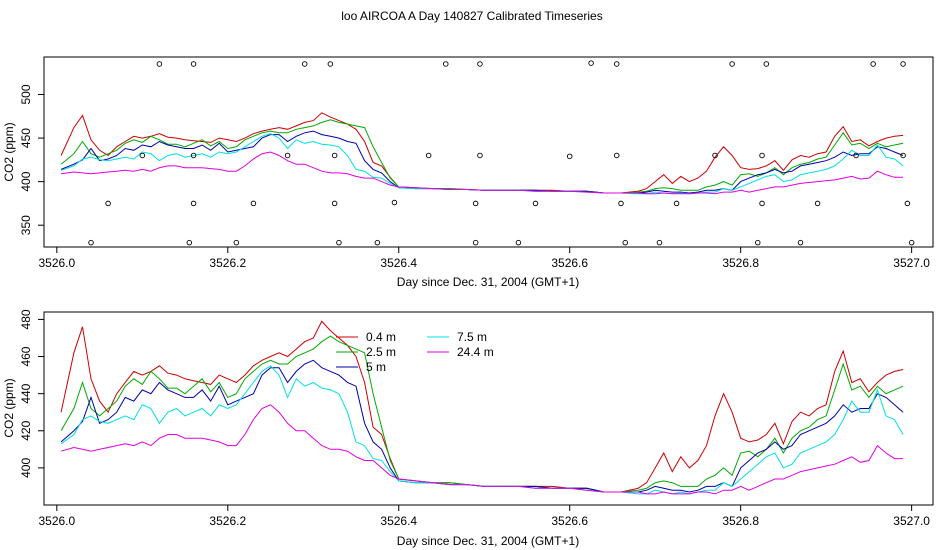  Describe the element at coordinates (398, 263) in the screenshot. I see `top-xtick-label: 3526.4` at that location.